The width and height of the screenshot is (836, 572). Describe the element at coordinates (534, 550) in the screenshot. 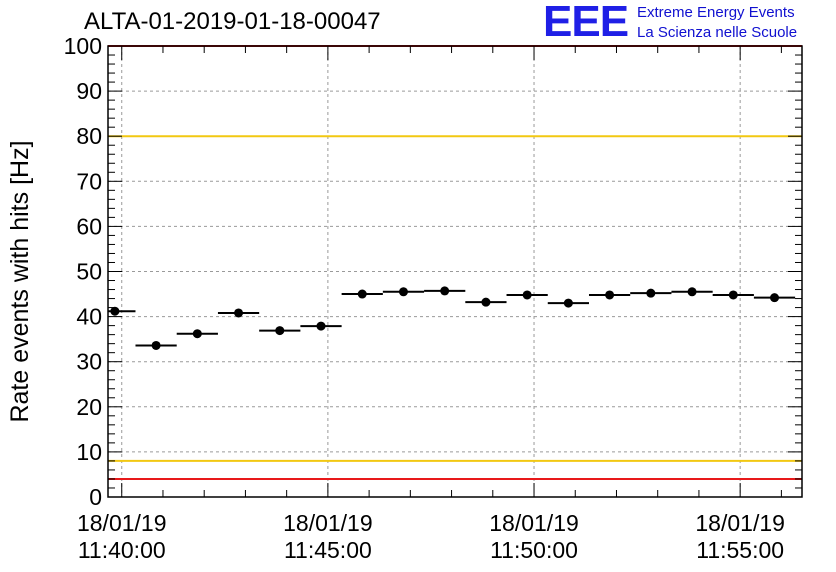

I see `x-tick-time: 11:50:00` at that location.